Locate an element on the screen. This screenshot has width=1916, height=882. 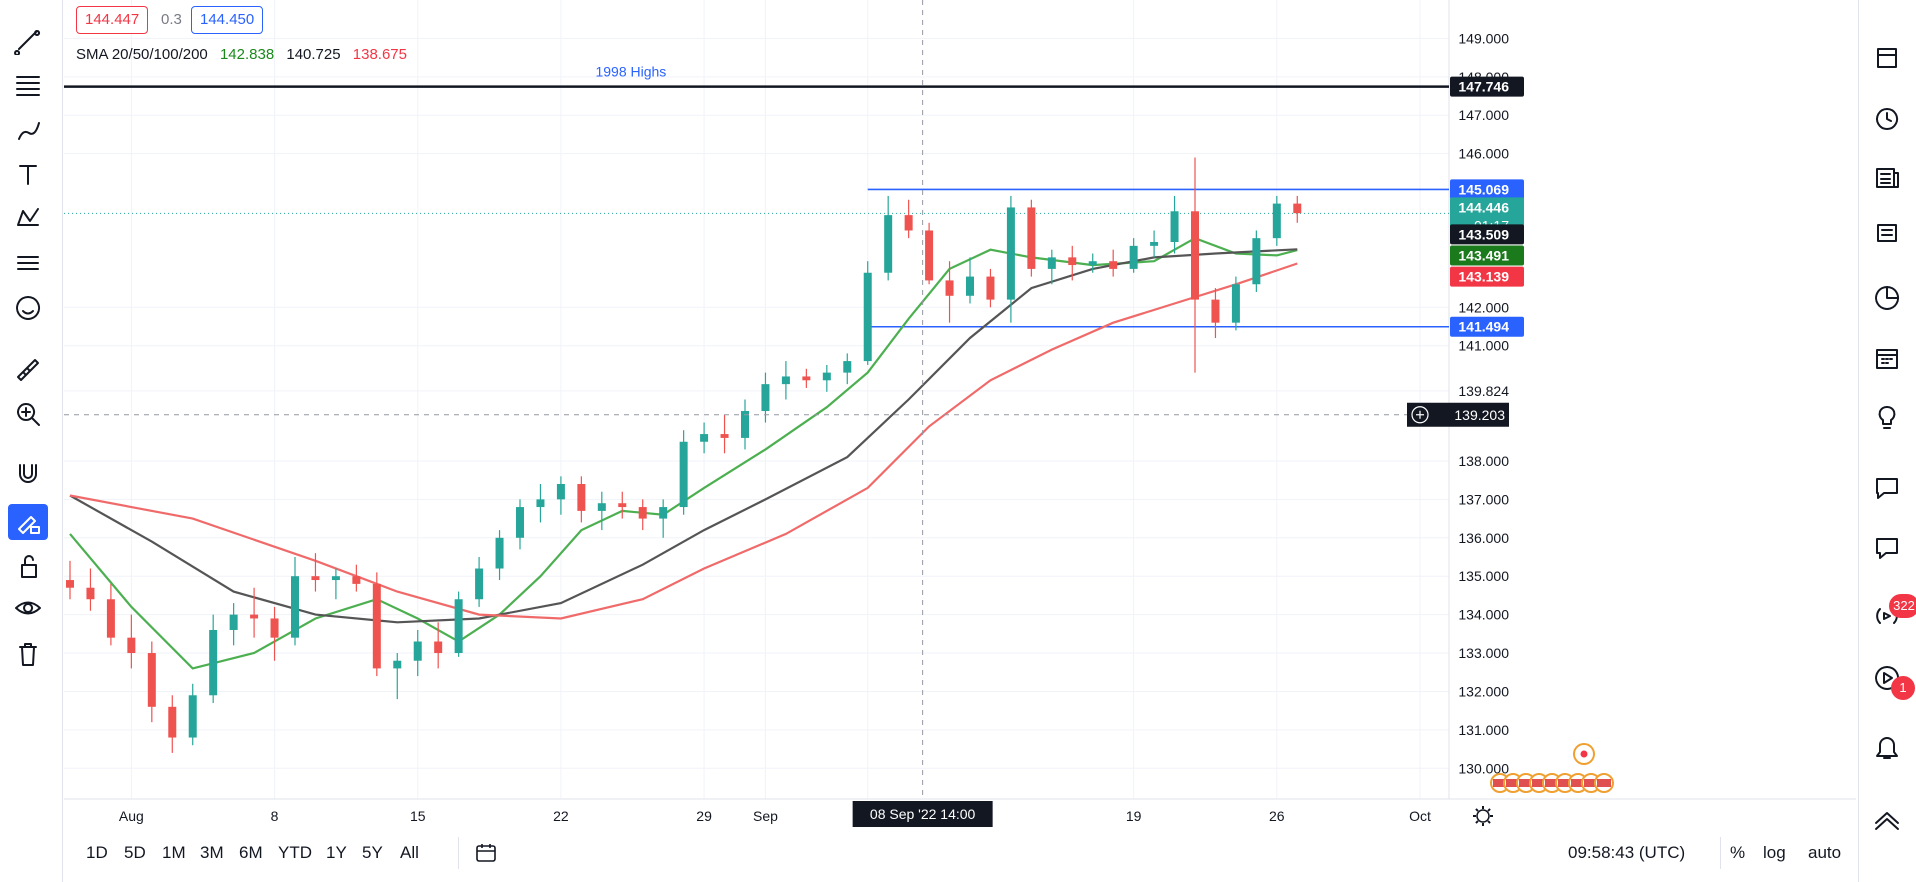
level-price-tag: 141.494 is located at coordinates (1483, 327).